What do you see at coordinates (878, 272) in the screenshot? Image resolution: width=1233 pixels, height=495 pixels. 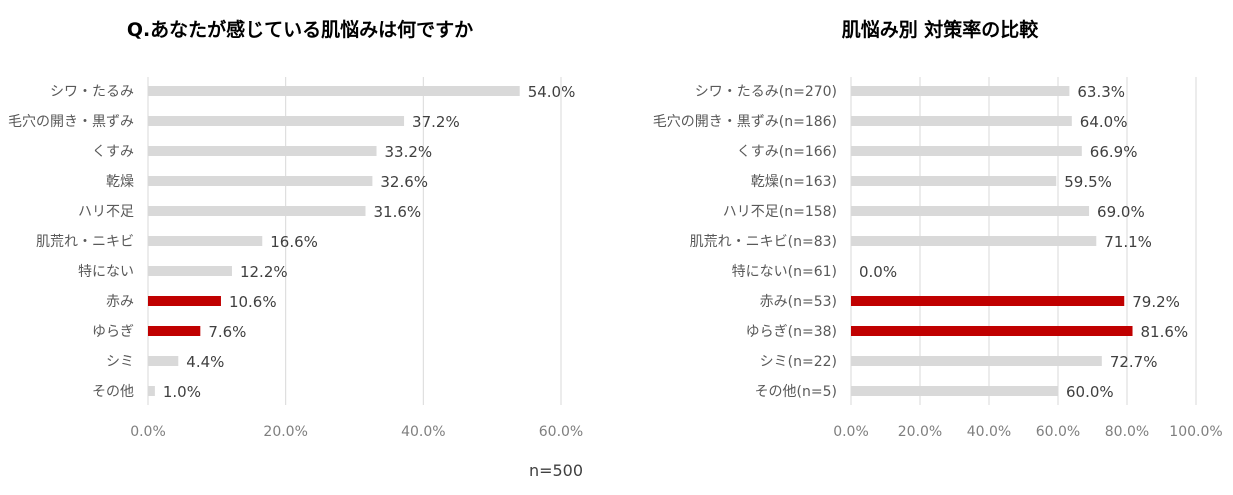 I see `data-label: 0.0%` at bounding box center [878, 272].